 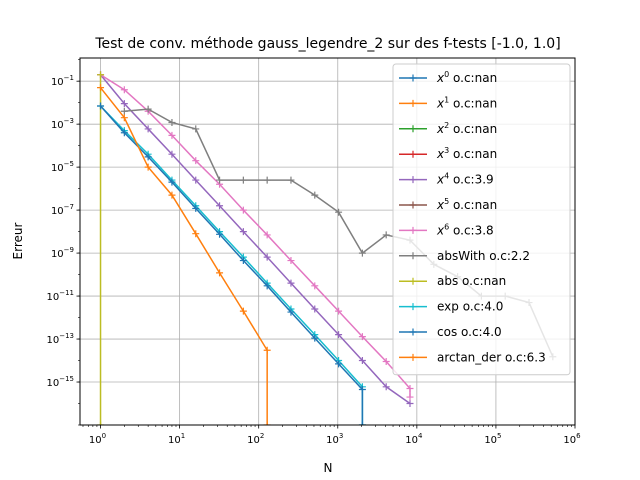 I want to click on y-tick-label: 10⁻¹³, so click(x=60, y=339).